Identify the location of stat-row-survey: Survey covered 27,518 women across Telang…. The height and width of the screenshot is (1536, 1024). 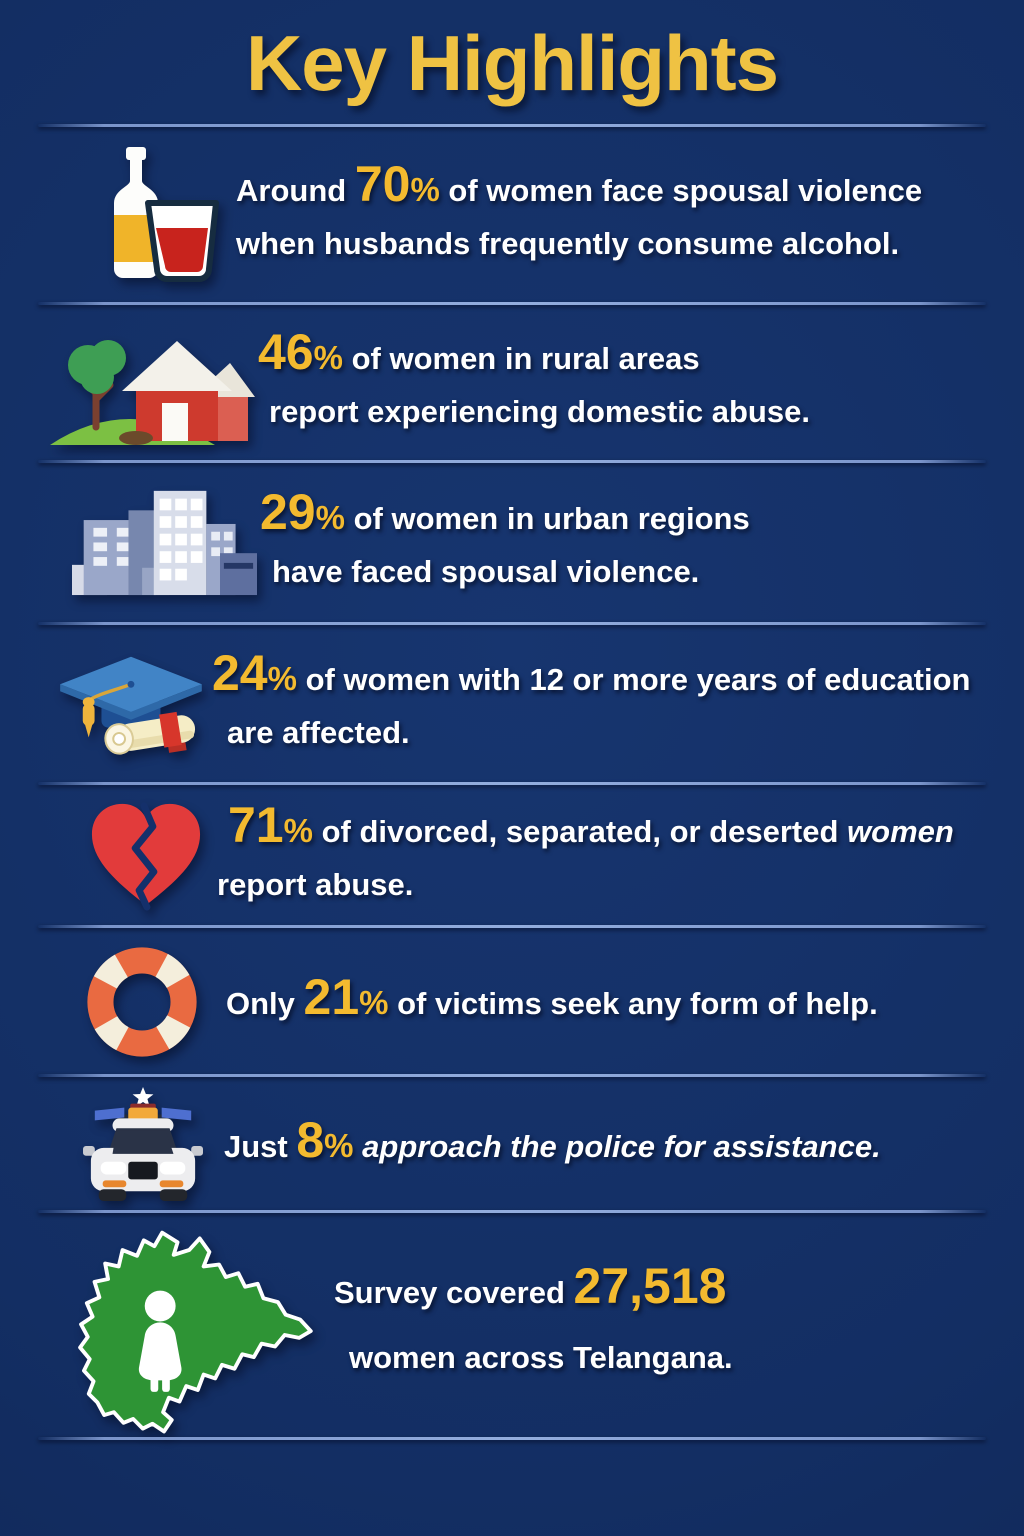
(512, 1326).